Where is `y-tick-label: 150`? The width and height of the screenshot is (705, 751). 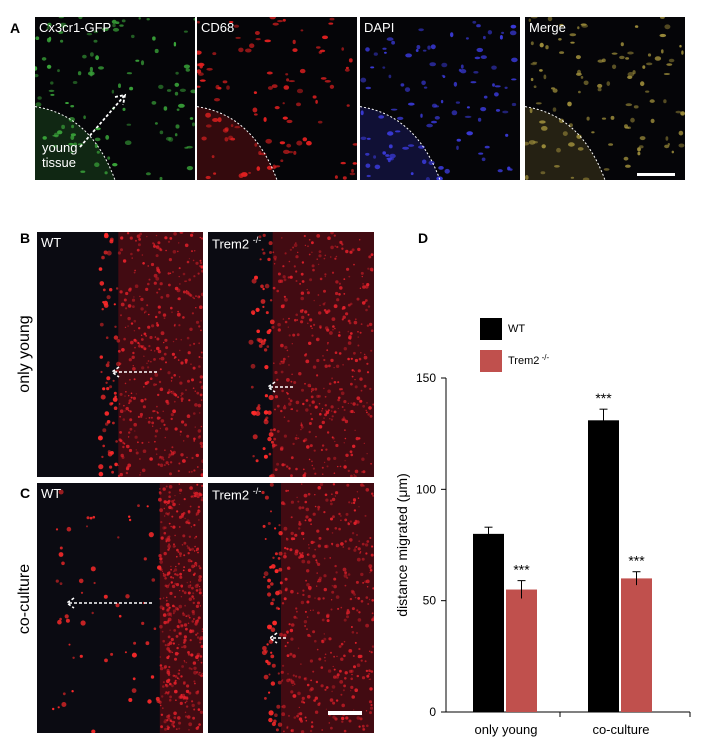
y-tick-label: 150 is located at coordinates (426, 378).